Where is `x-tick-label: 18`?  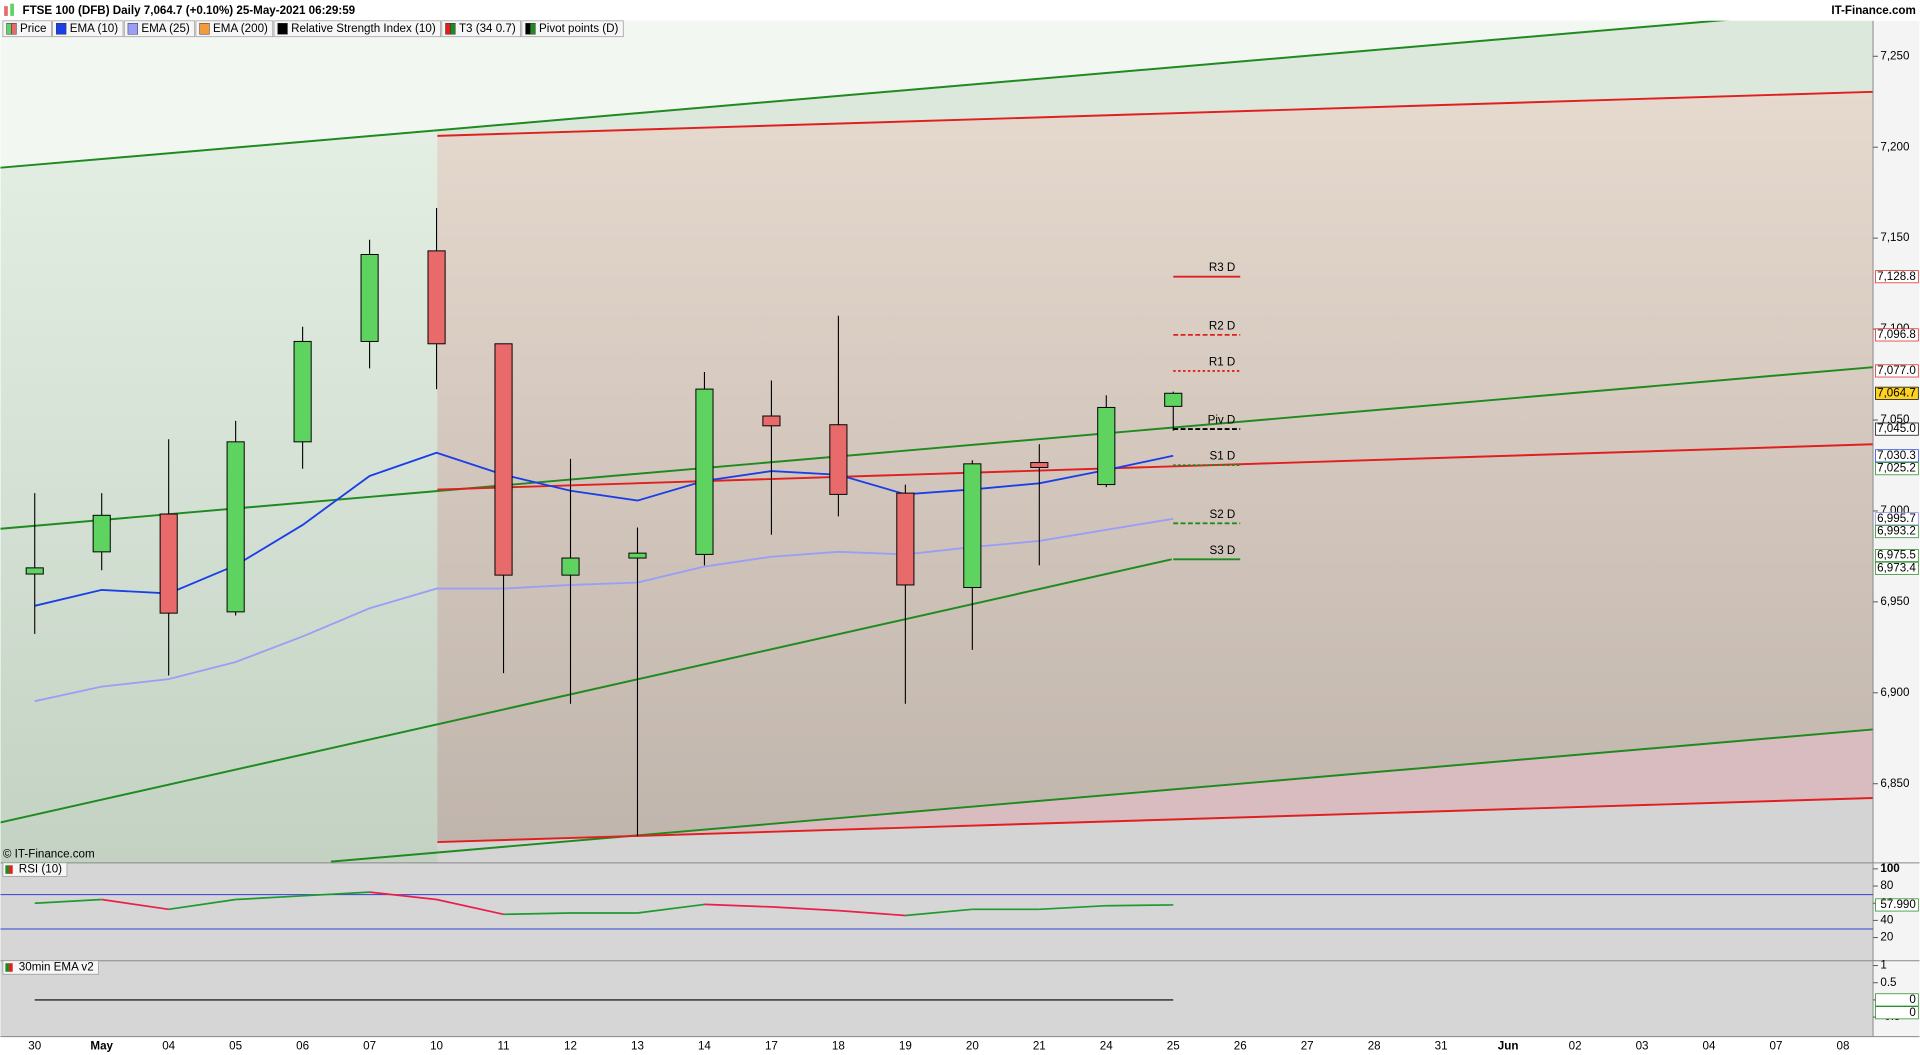 x-tick-label: 18 is located at coordinates (838, 1045).